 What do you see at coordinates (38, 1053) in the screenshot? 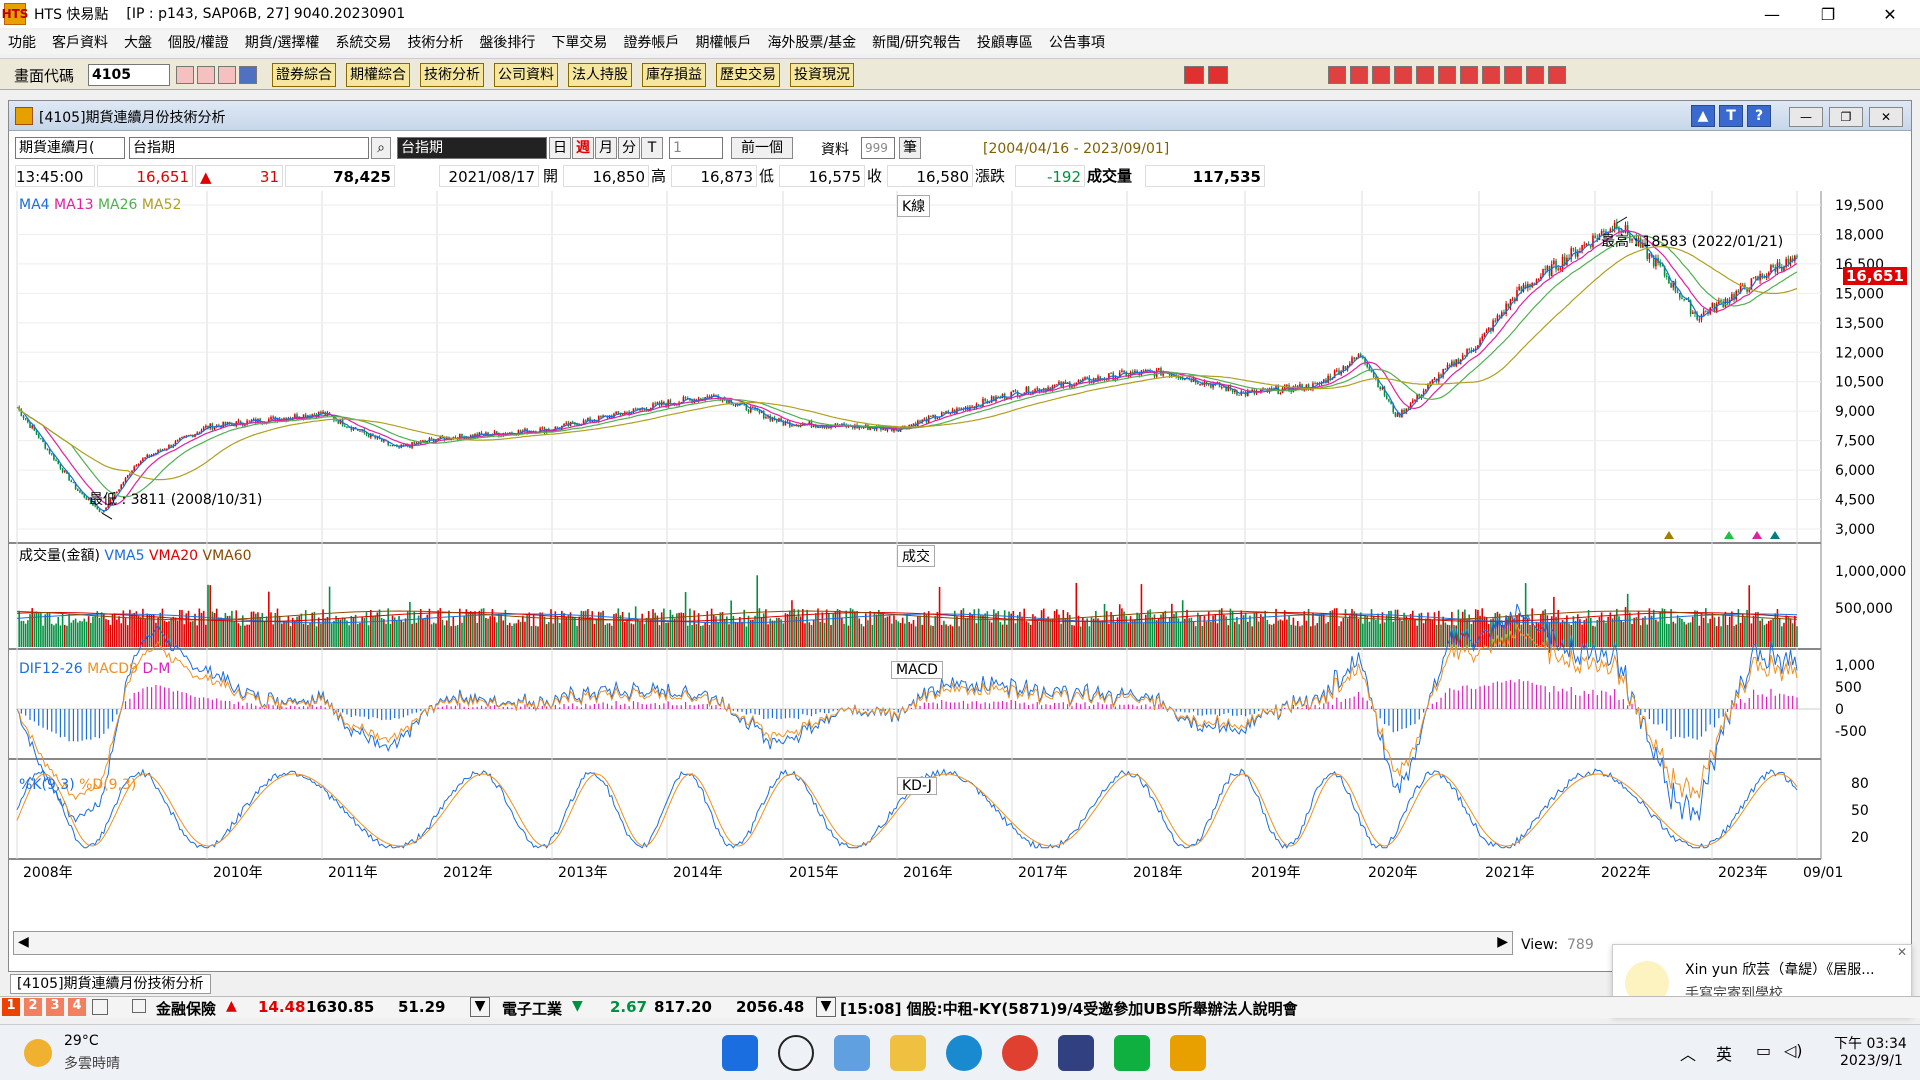
I see `weather-icon` at bounding box center [38, 1053].